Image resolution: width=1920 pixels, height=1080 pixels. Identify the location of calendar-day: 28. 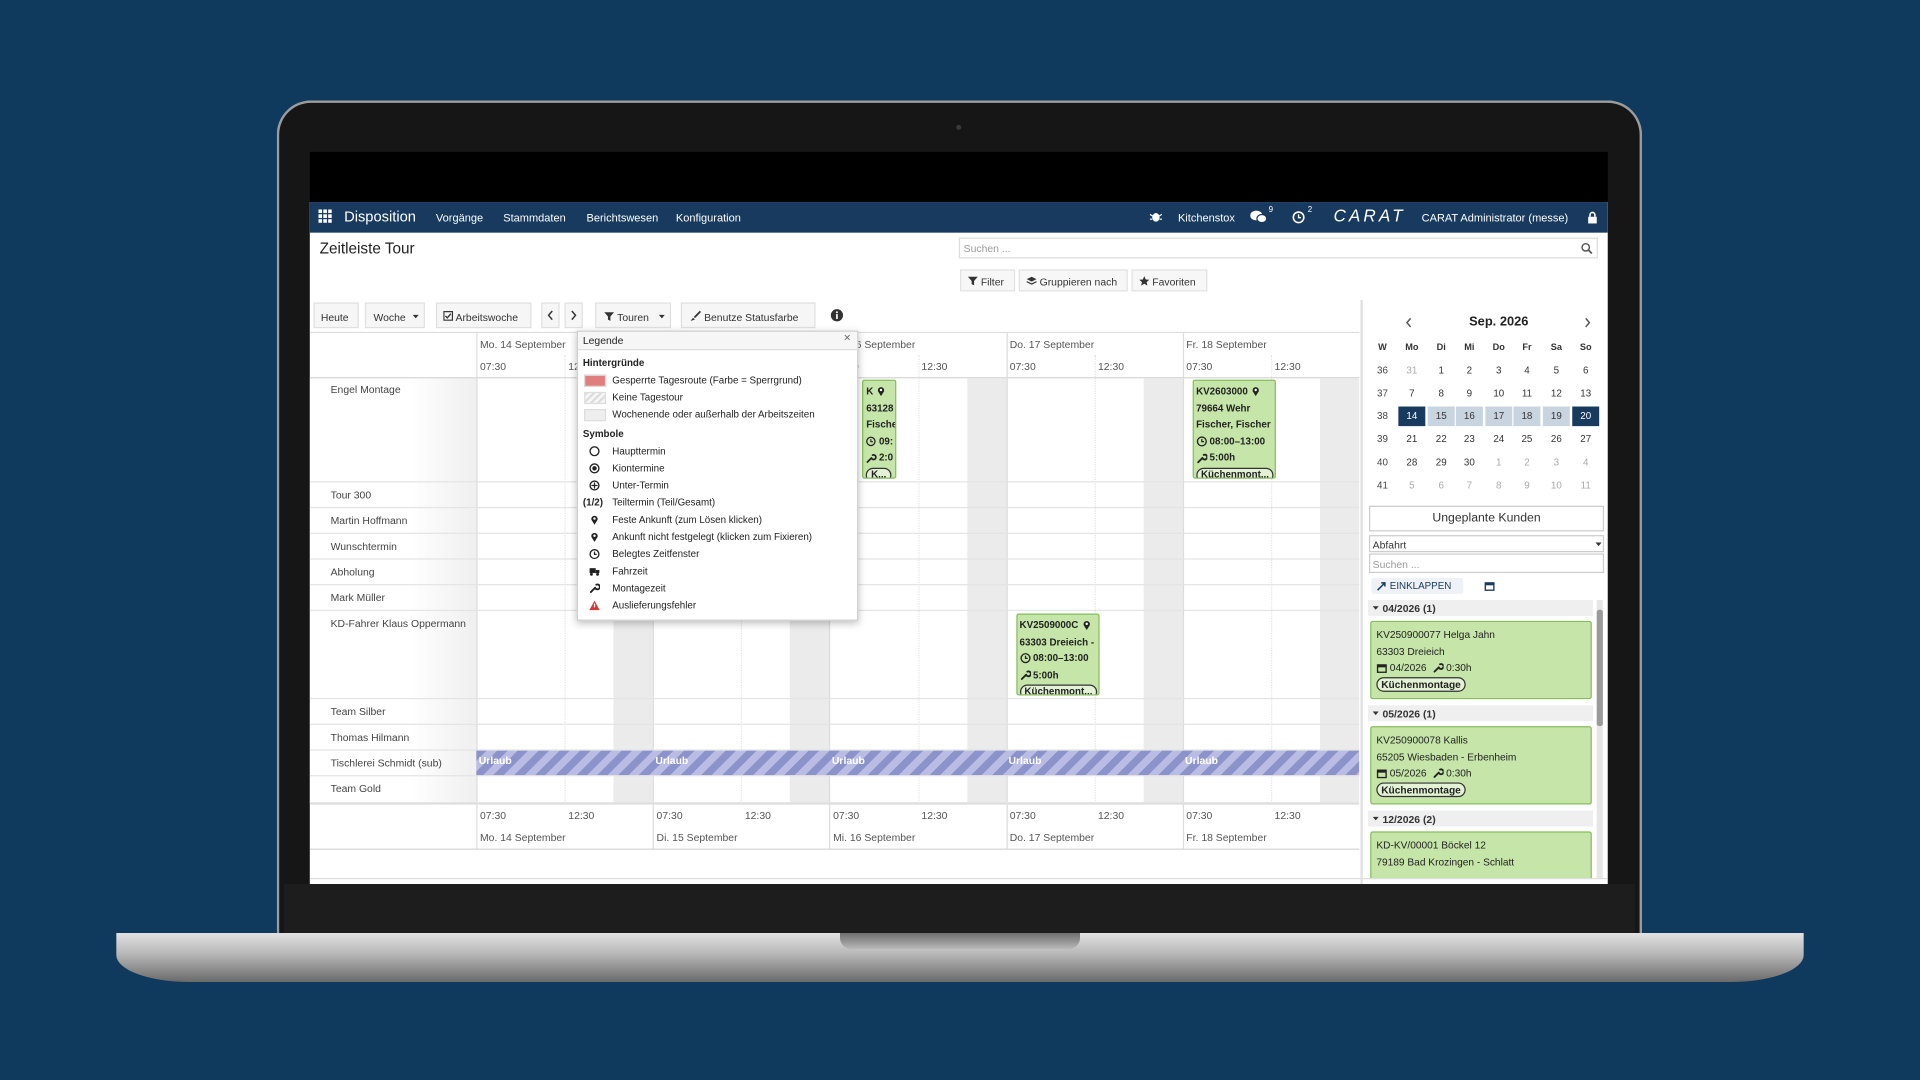
(1412, 462).